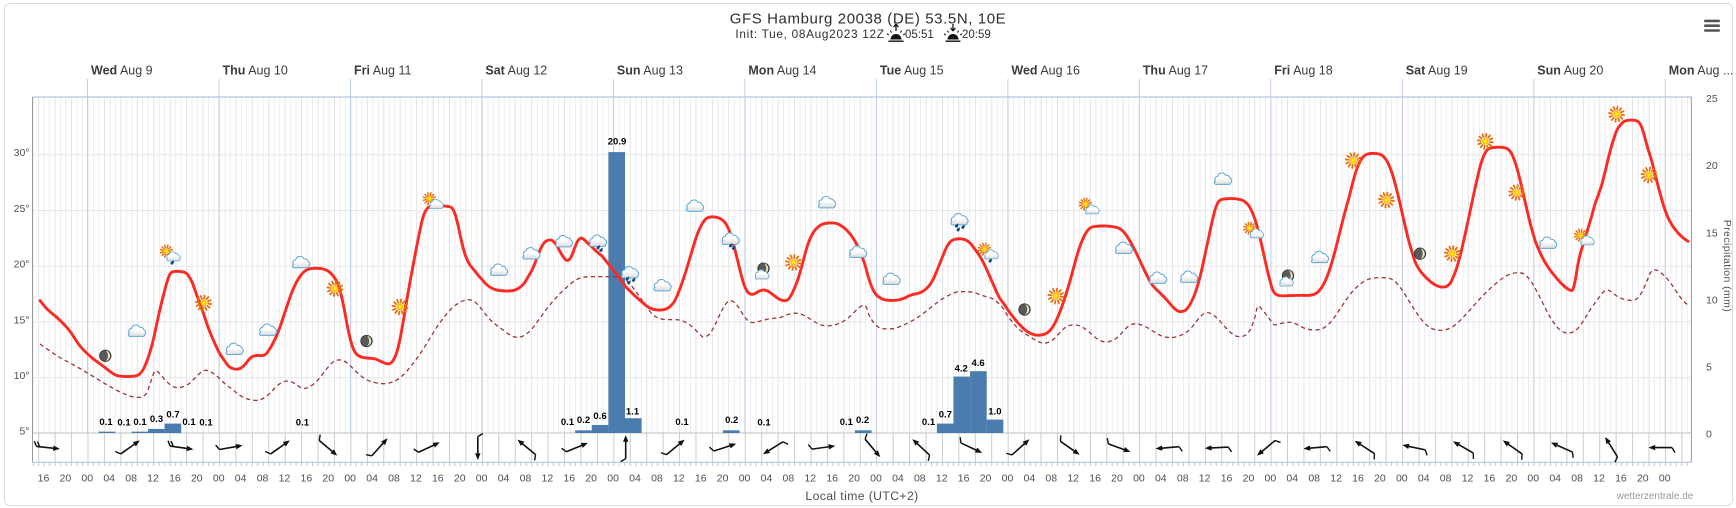 The height and width of the screenshot is (508, 1736). Describe the element at coordinates (1570, 71) in the screenshot. I see `svg-text: Sun Aug 20` at that location.